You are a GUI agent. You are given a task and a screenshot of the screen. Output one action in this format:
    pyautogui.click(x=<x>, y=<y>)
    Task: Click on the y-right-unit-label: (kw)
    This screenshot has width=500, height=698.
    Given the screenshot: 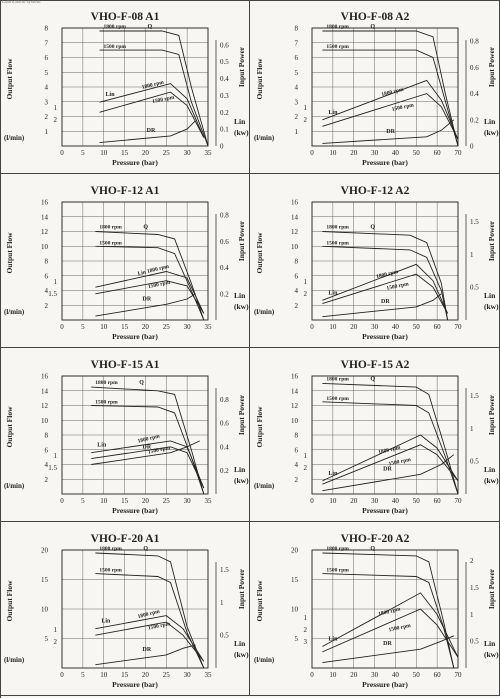 What is the action you would take?
    pyautogui.click(x=491, y=654)
    